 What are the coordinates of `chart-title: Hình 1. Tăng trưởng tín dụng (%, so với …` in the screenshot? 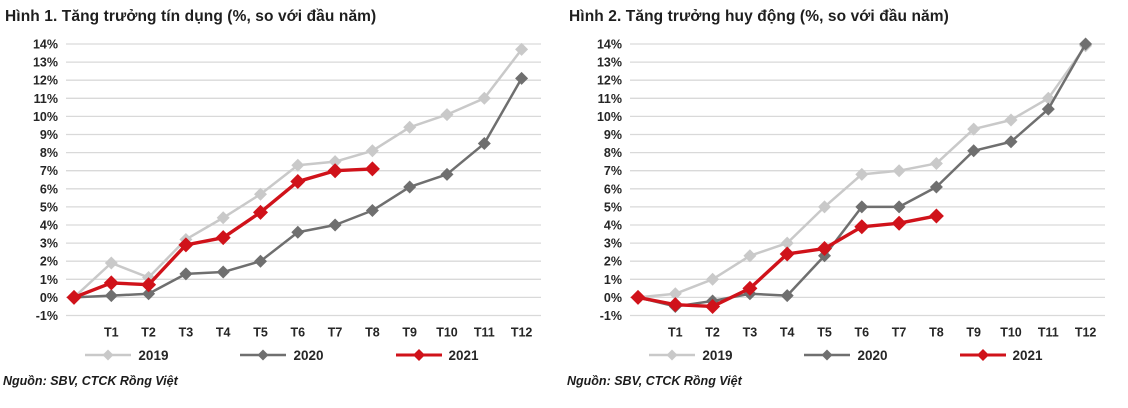 It's located at (191, 16).